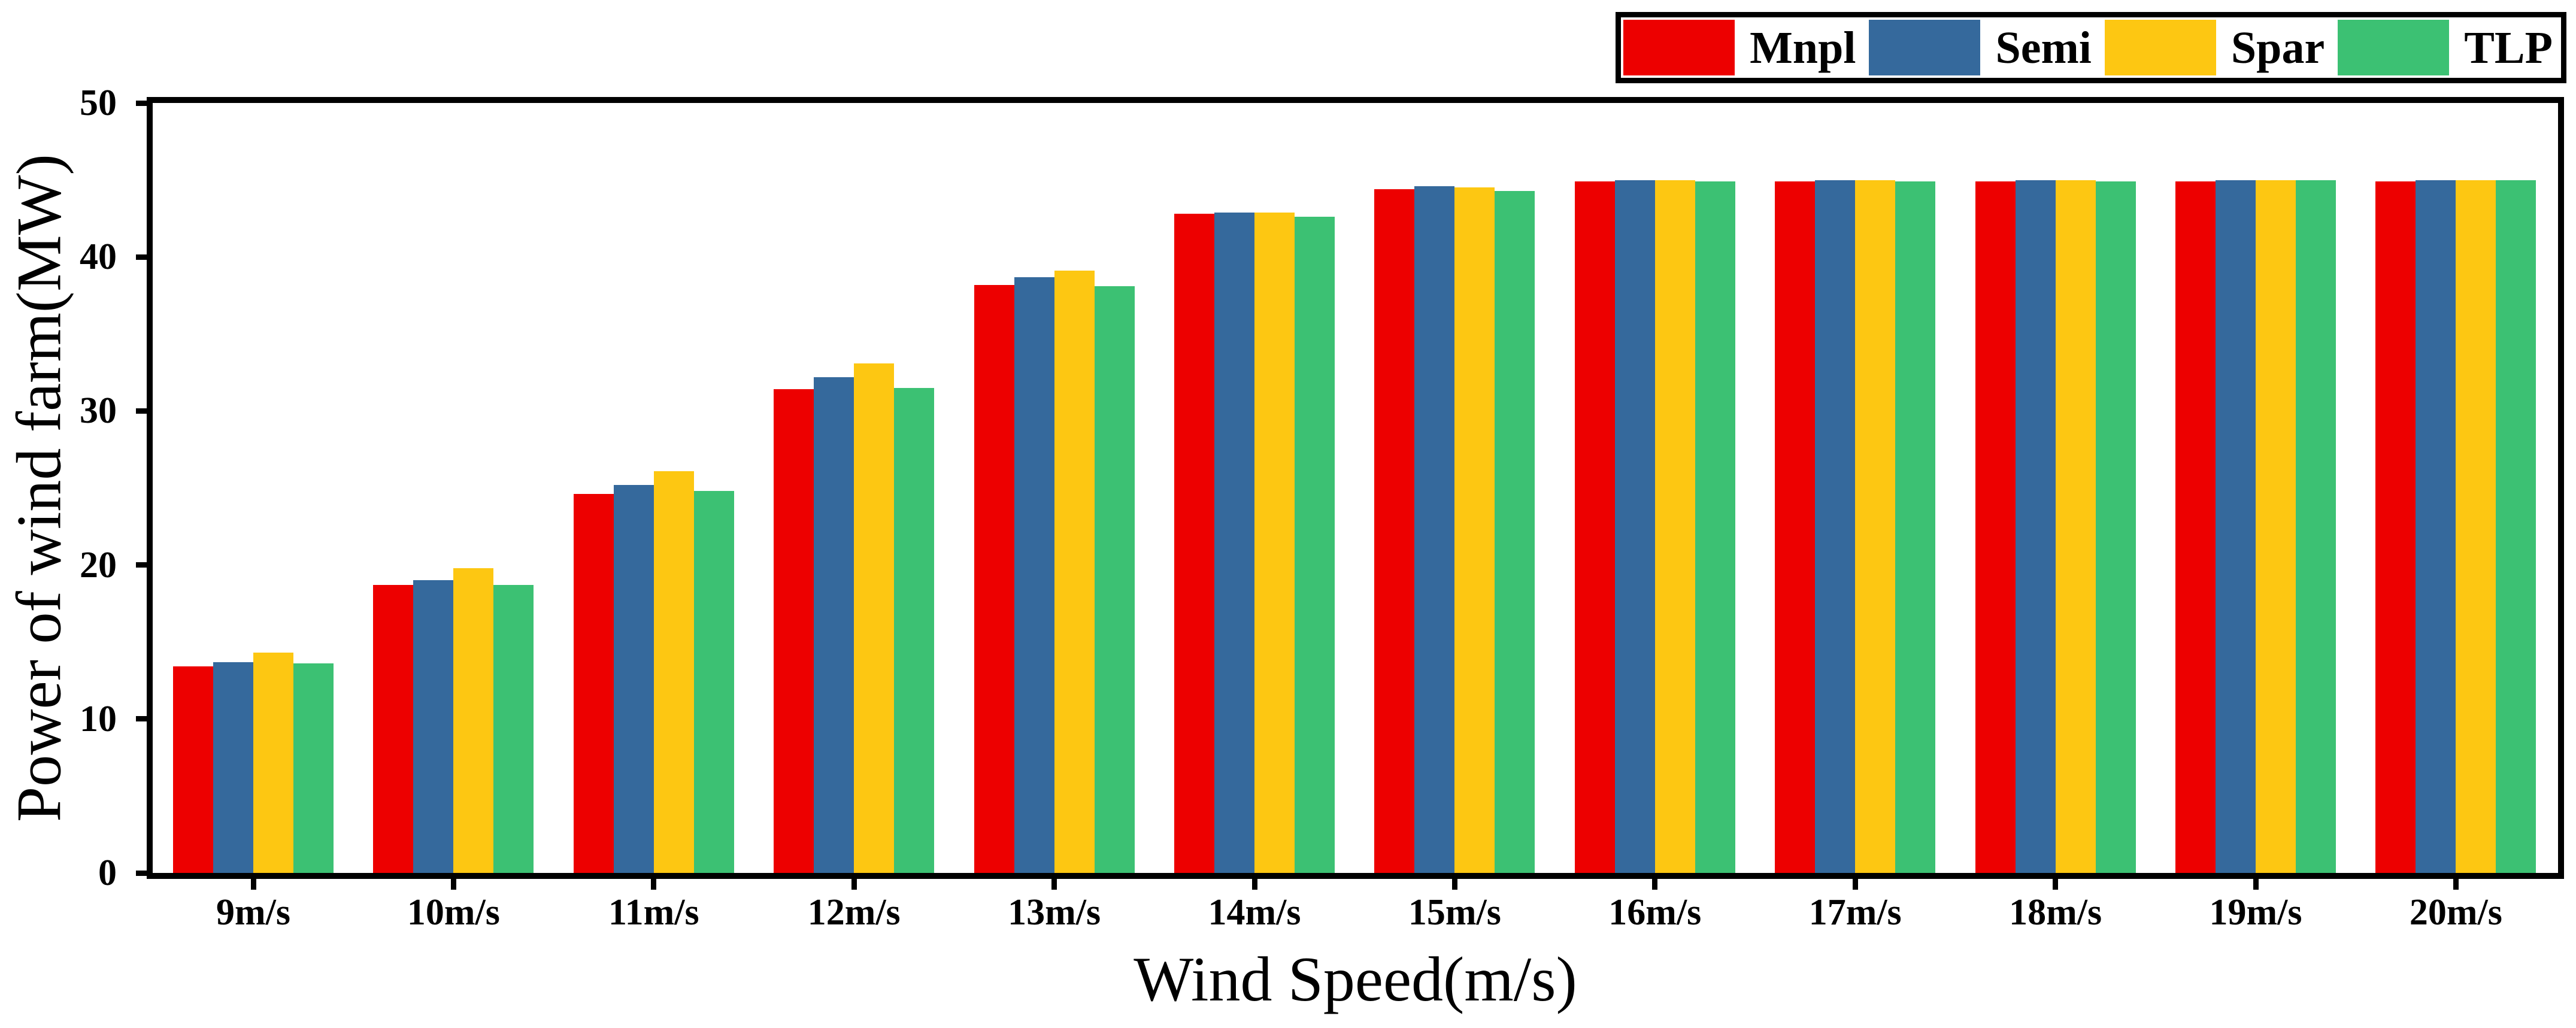  Describe the element at coordinates (1803, 47) in the screenshot. I see `legend-label-mnpl: Mnpl` at that location.